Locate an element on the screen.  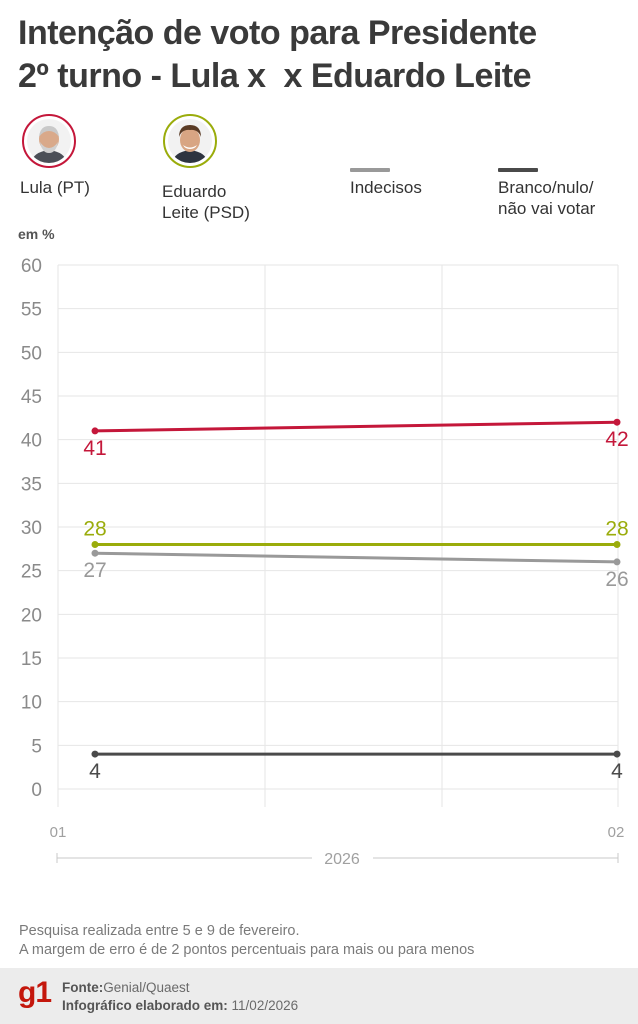
legend-label-branco-line2: não vai votar is located at coordinates (547, 208).